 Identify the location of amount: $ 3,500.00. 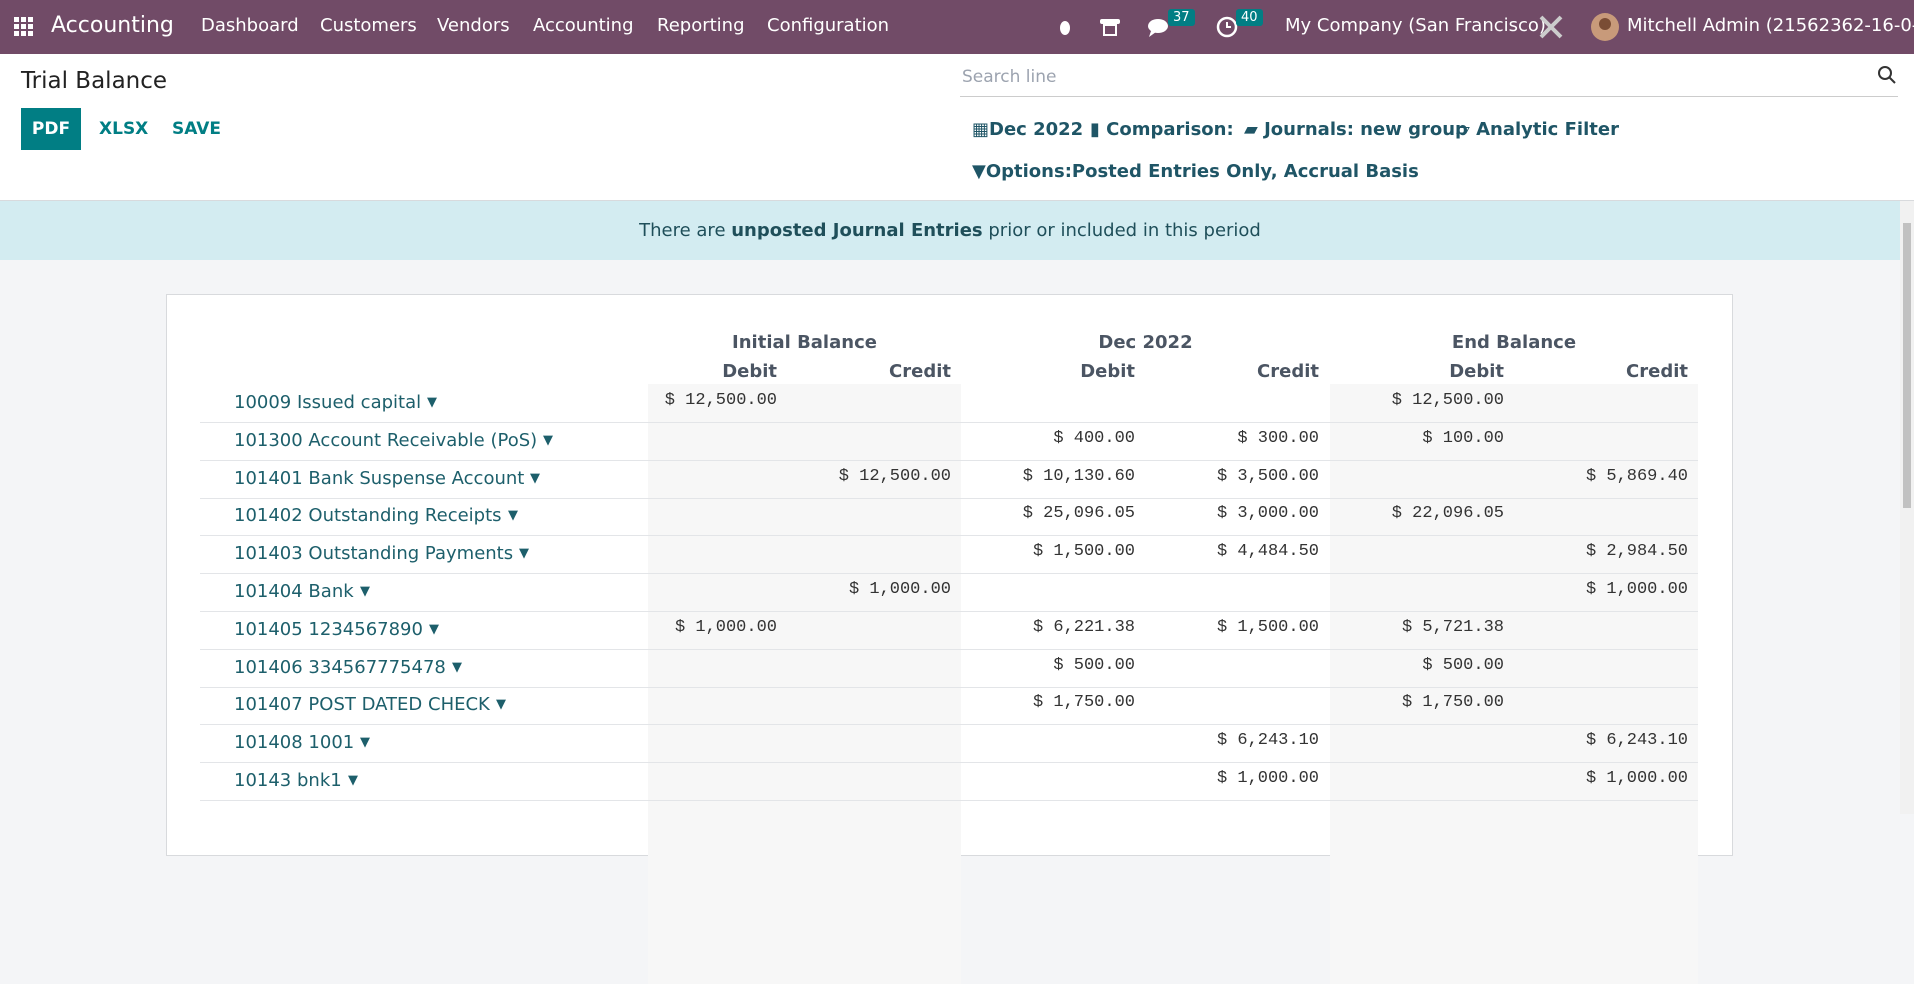
(1267, 476).